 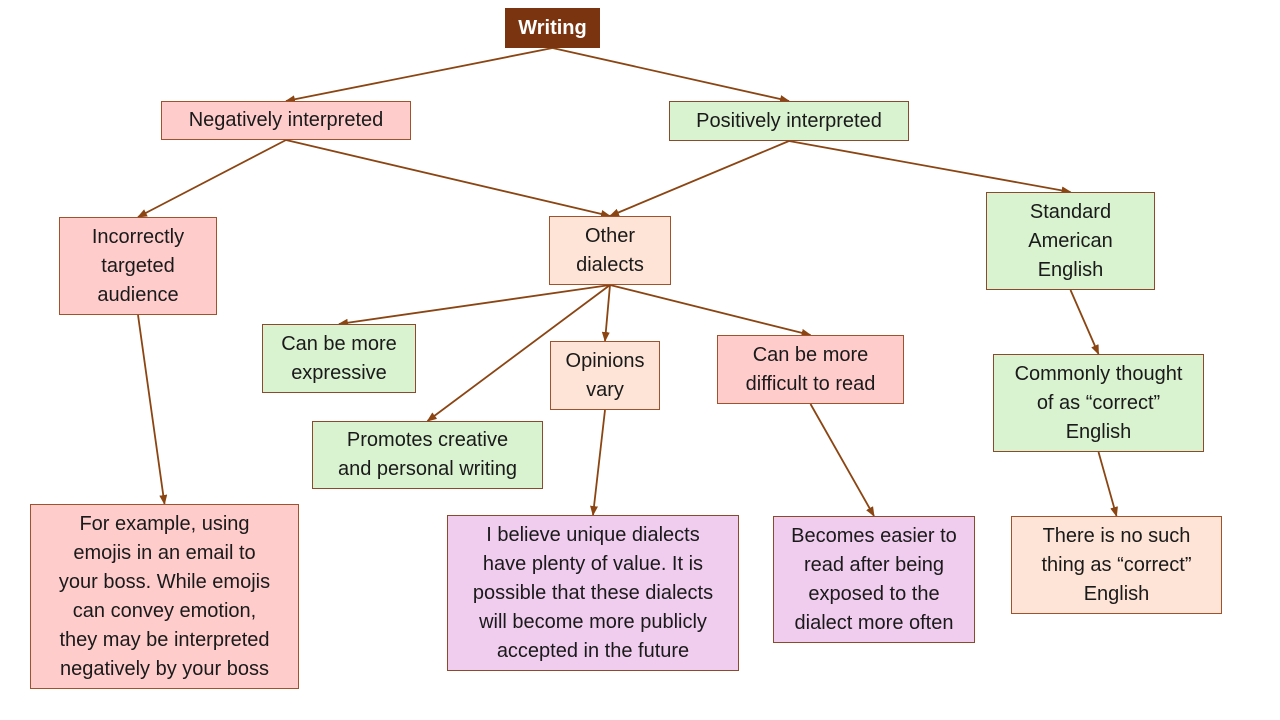 I want to click on edge-opinions_vary-to-unique_dialects, so click(x=598, y=462).